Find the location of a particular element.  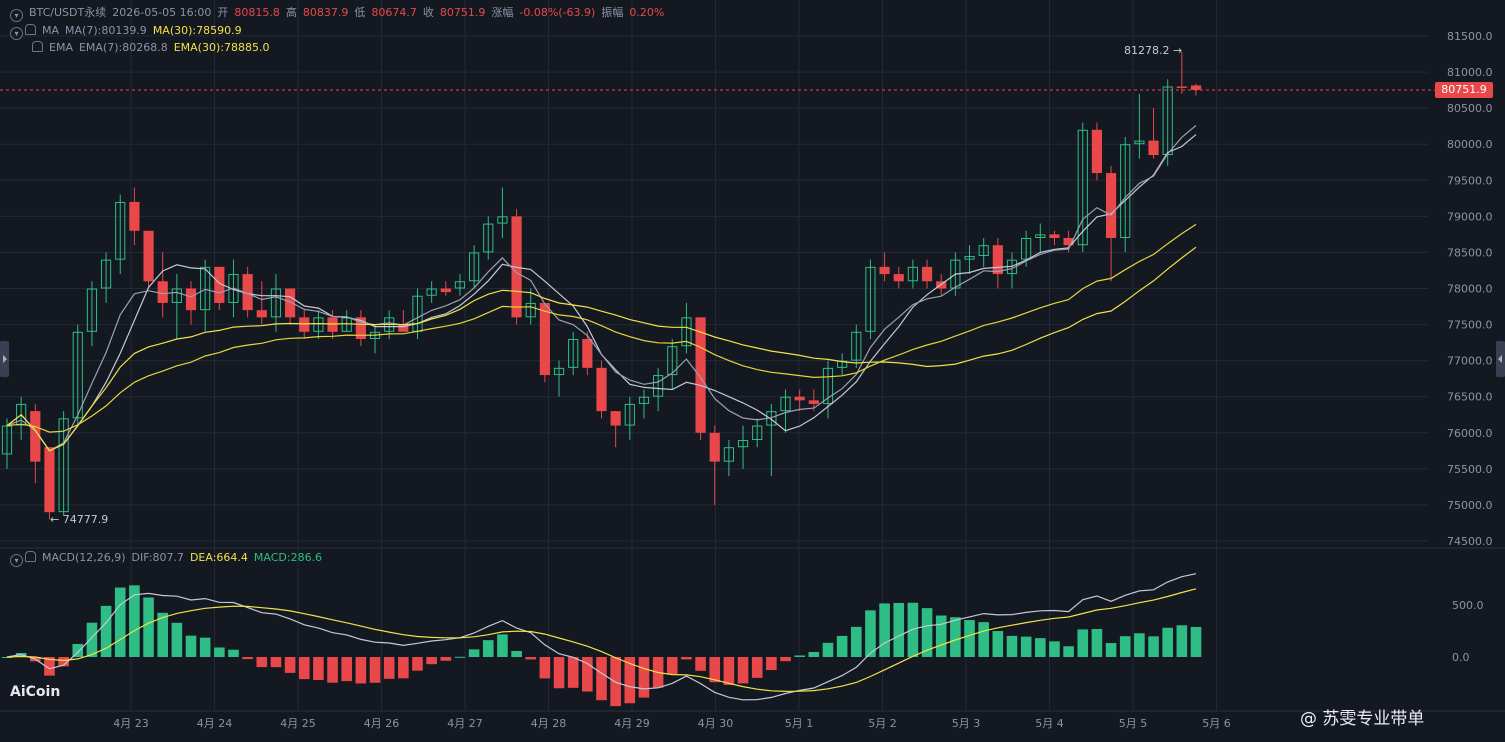

ema-legend: EMA EMA(7):80268.8 EMA(30):78885.0 is located at coordinates (153, 48).